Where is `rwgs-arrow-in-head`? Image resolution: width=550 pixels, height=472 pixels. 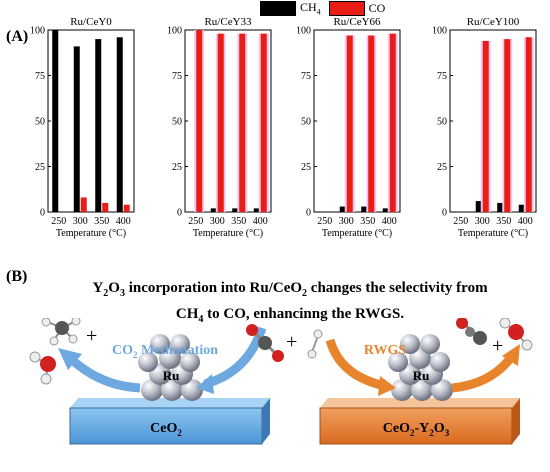
rwgs-arrow-in-head is located at coordinates (387, 386).